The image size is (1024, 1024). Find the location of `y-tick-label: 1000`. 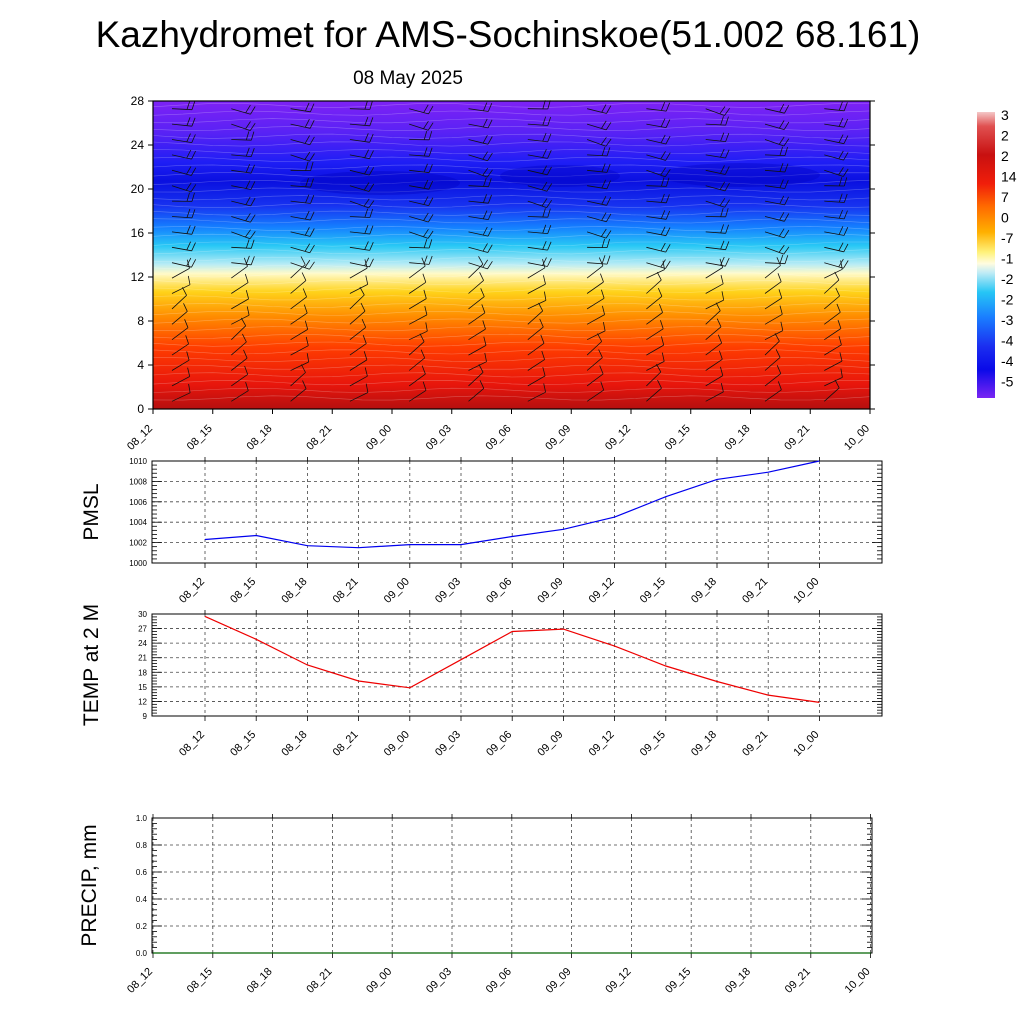

y-tick-label: 1000 is located at coordinates (138, 563).